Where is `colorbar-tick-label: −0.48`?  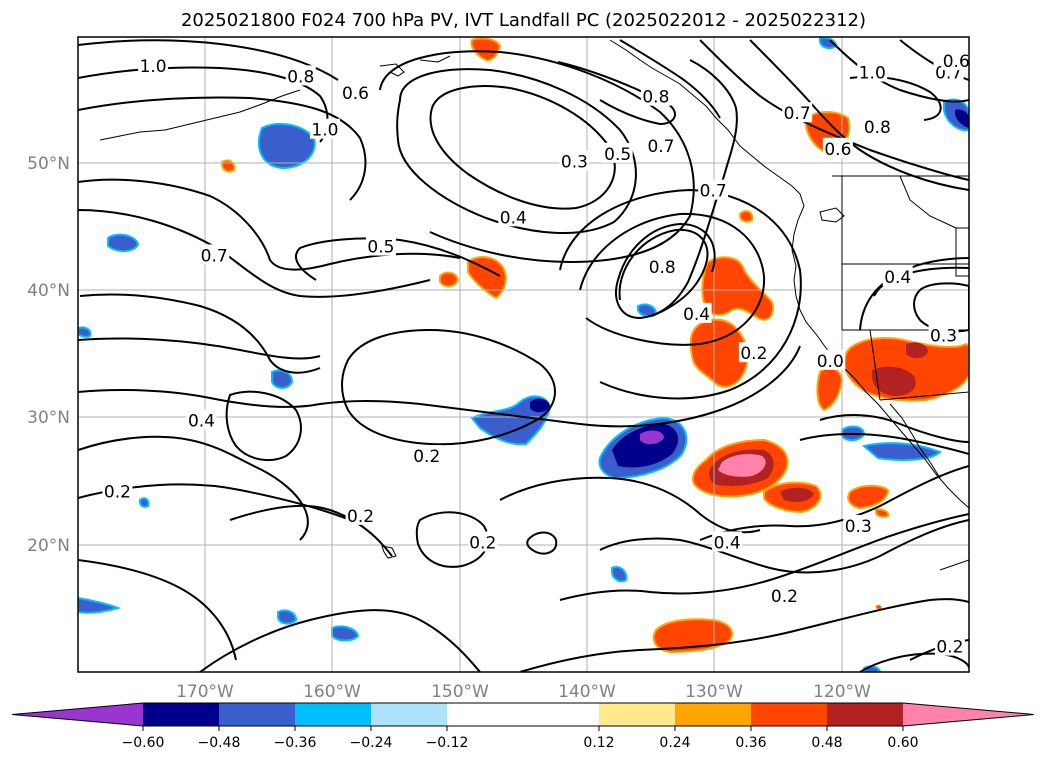 colorbar-tick-label: −0.48 is located at coordinates (219, 743).